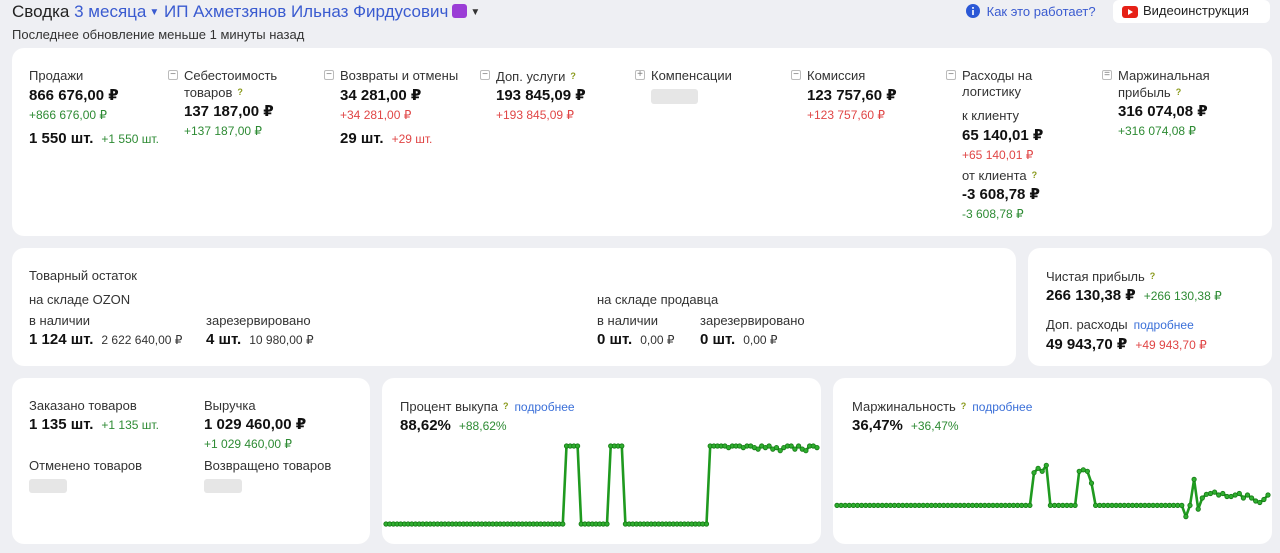 This screenshot has height=553, width=1280. I want to click on buyout-chart-series-line, so click(602, 485).